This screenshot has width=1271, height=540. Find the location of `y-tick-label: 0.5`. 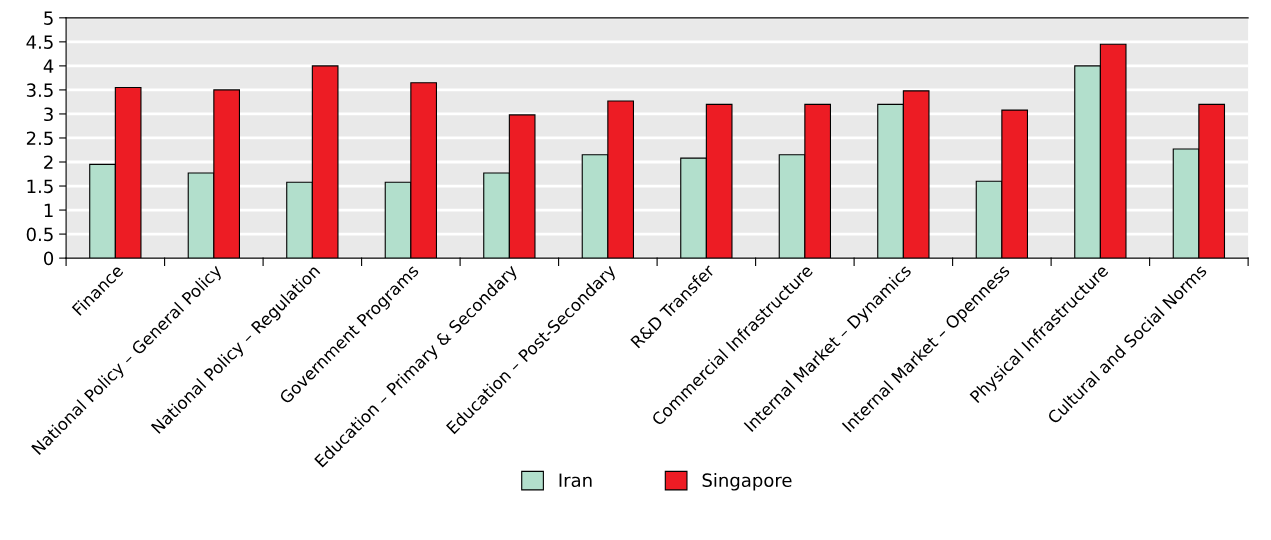

y-tick-label: 0.5 is located at coordinates (39, 234).